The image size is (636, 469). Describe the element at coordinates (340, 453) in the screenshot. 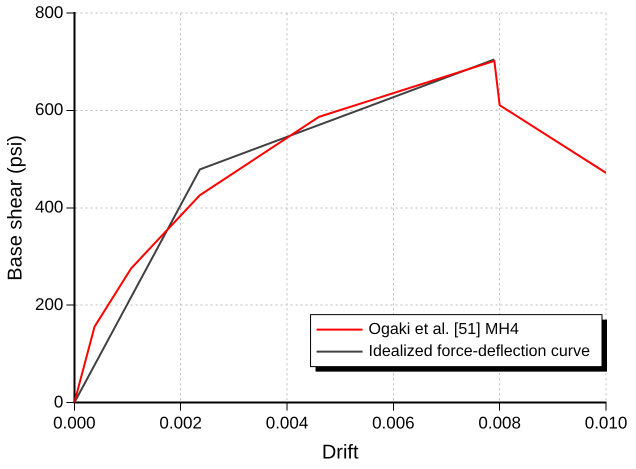

I see `x-axis-title: Drift` at that location.